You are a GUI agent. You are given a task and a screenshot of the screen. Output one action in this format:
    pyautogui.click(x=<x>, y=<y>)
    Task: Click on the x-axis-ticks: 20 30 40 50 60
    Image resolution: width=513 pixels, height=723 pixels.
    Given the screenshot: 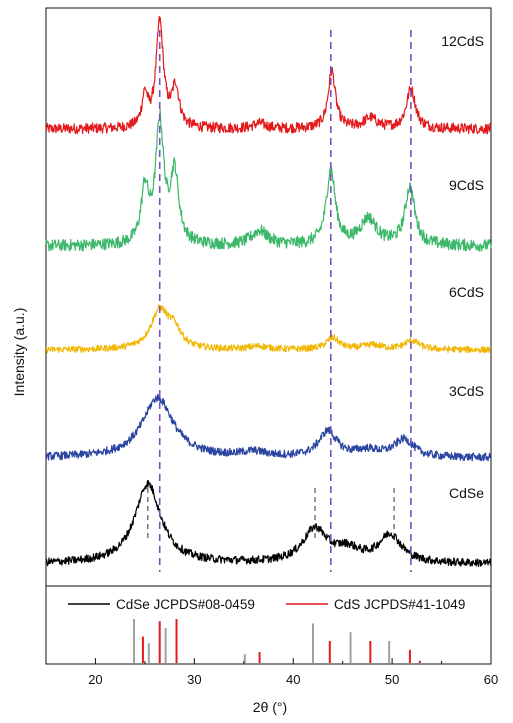 What is the action you would take?
    pyautogui.click(x=271, y=672)
    